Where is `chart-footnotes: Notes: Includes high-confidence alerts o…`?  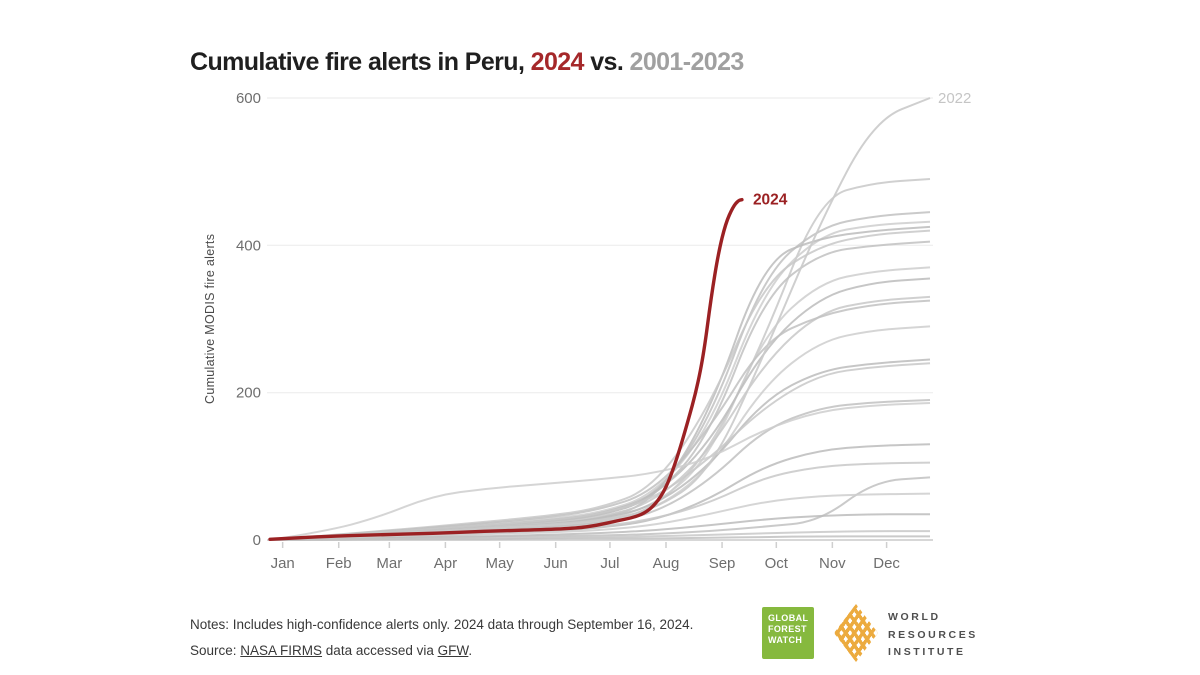 chart-footnotes: Notes: Includes high-confidence alerts o… is located at coordinates (441, 638).